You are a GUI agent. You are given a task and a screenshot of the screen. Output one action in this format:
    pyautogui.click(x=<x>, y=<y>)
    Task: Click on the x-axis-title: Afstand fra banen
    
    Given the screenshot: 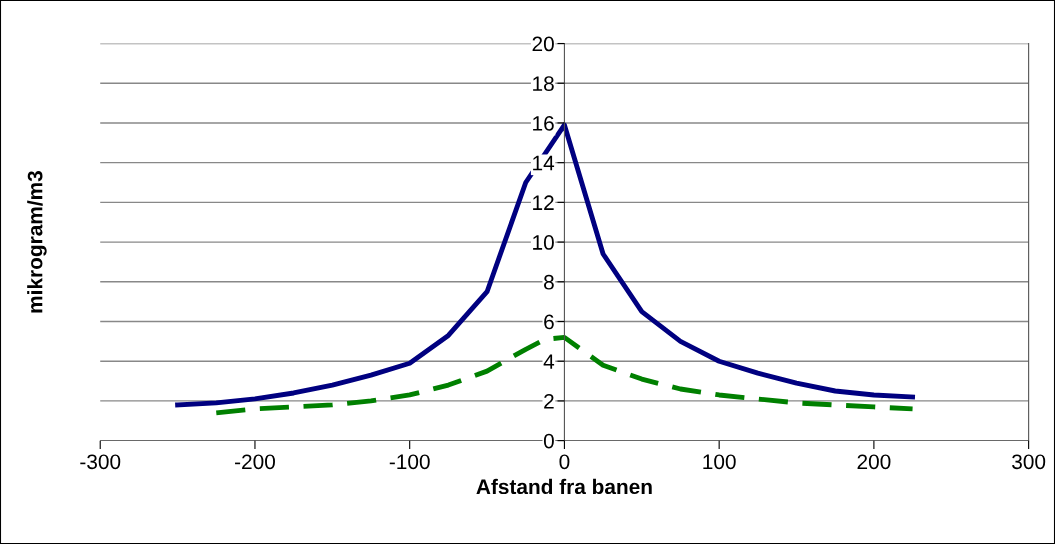 What is the action you would take?
    pyautogui.click(x=564, y=486)
    